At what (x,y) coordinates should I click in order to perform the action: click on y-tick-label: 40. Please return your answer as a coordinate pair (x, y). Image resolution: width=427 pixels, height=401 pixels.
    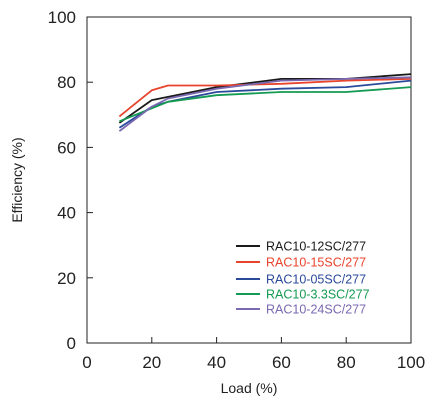
    Looking at the image, I should click on (66, 213).